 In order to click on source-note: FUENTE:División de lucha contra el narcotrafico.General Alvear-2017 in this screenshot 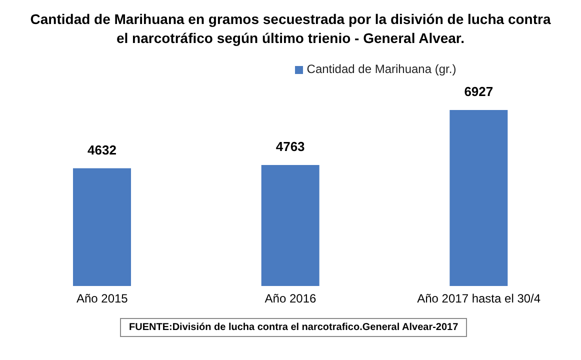, I will do `click(294, 327)`.